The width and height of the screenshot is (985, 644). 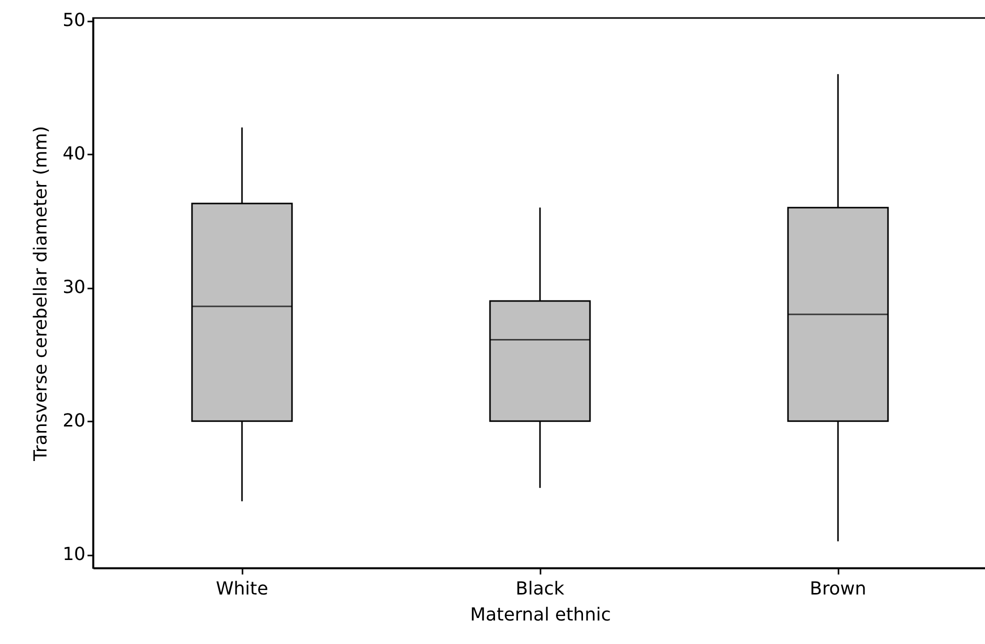 What do you see at coordinates (242, 589) in the screenshot?
I see `x-tick-label: White` at bounding box center [242, 589].